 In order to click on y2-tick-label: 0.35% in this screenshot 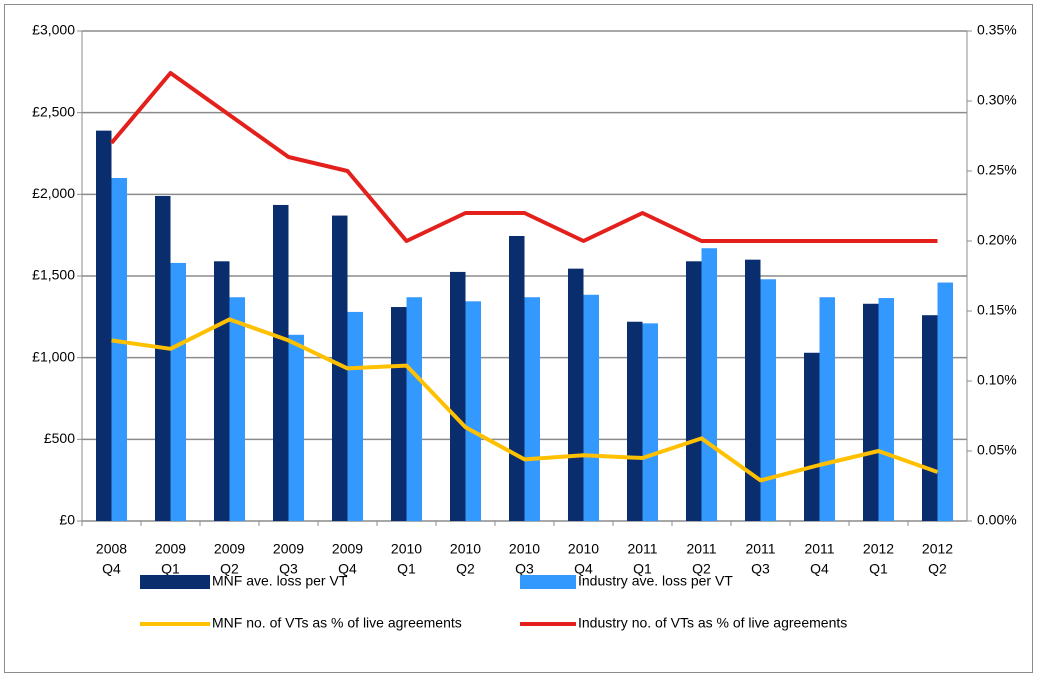, I will do `click(997, 30)`.